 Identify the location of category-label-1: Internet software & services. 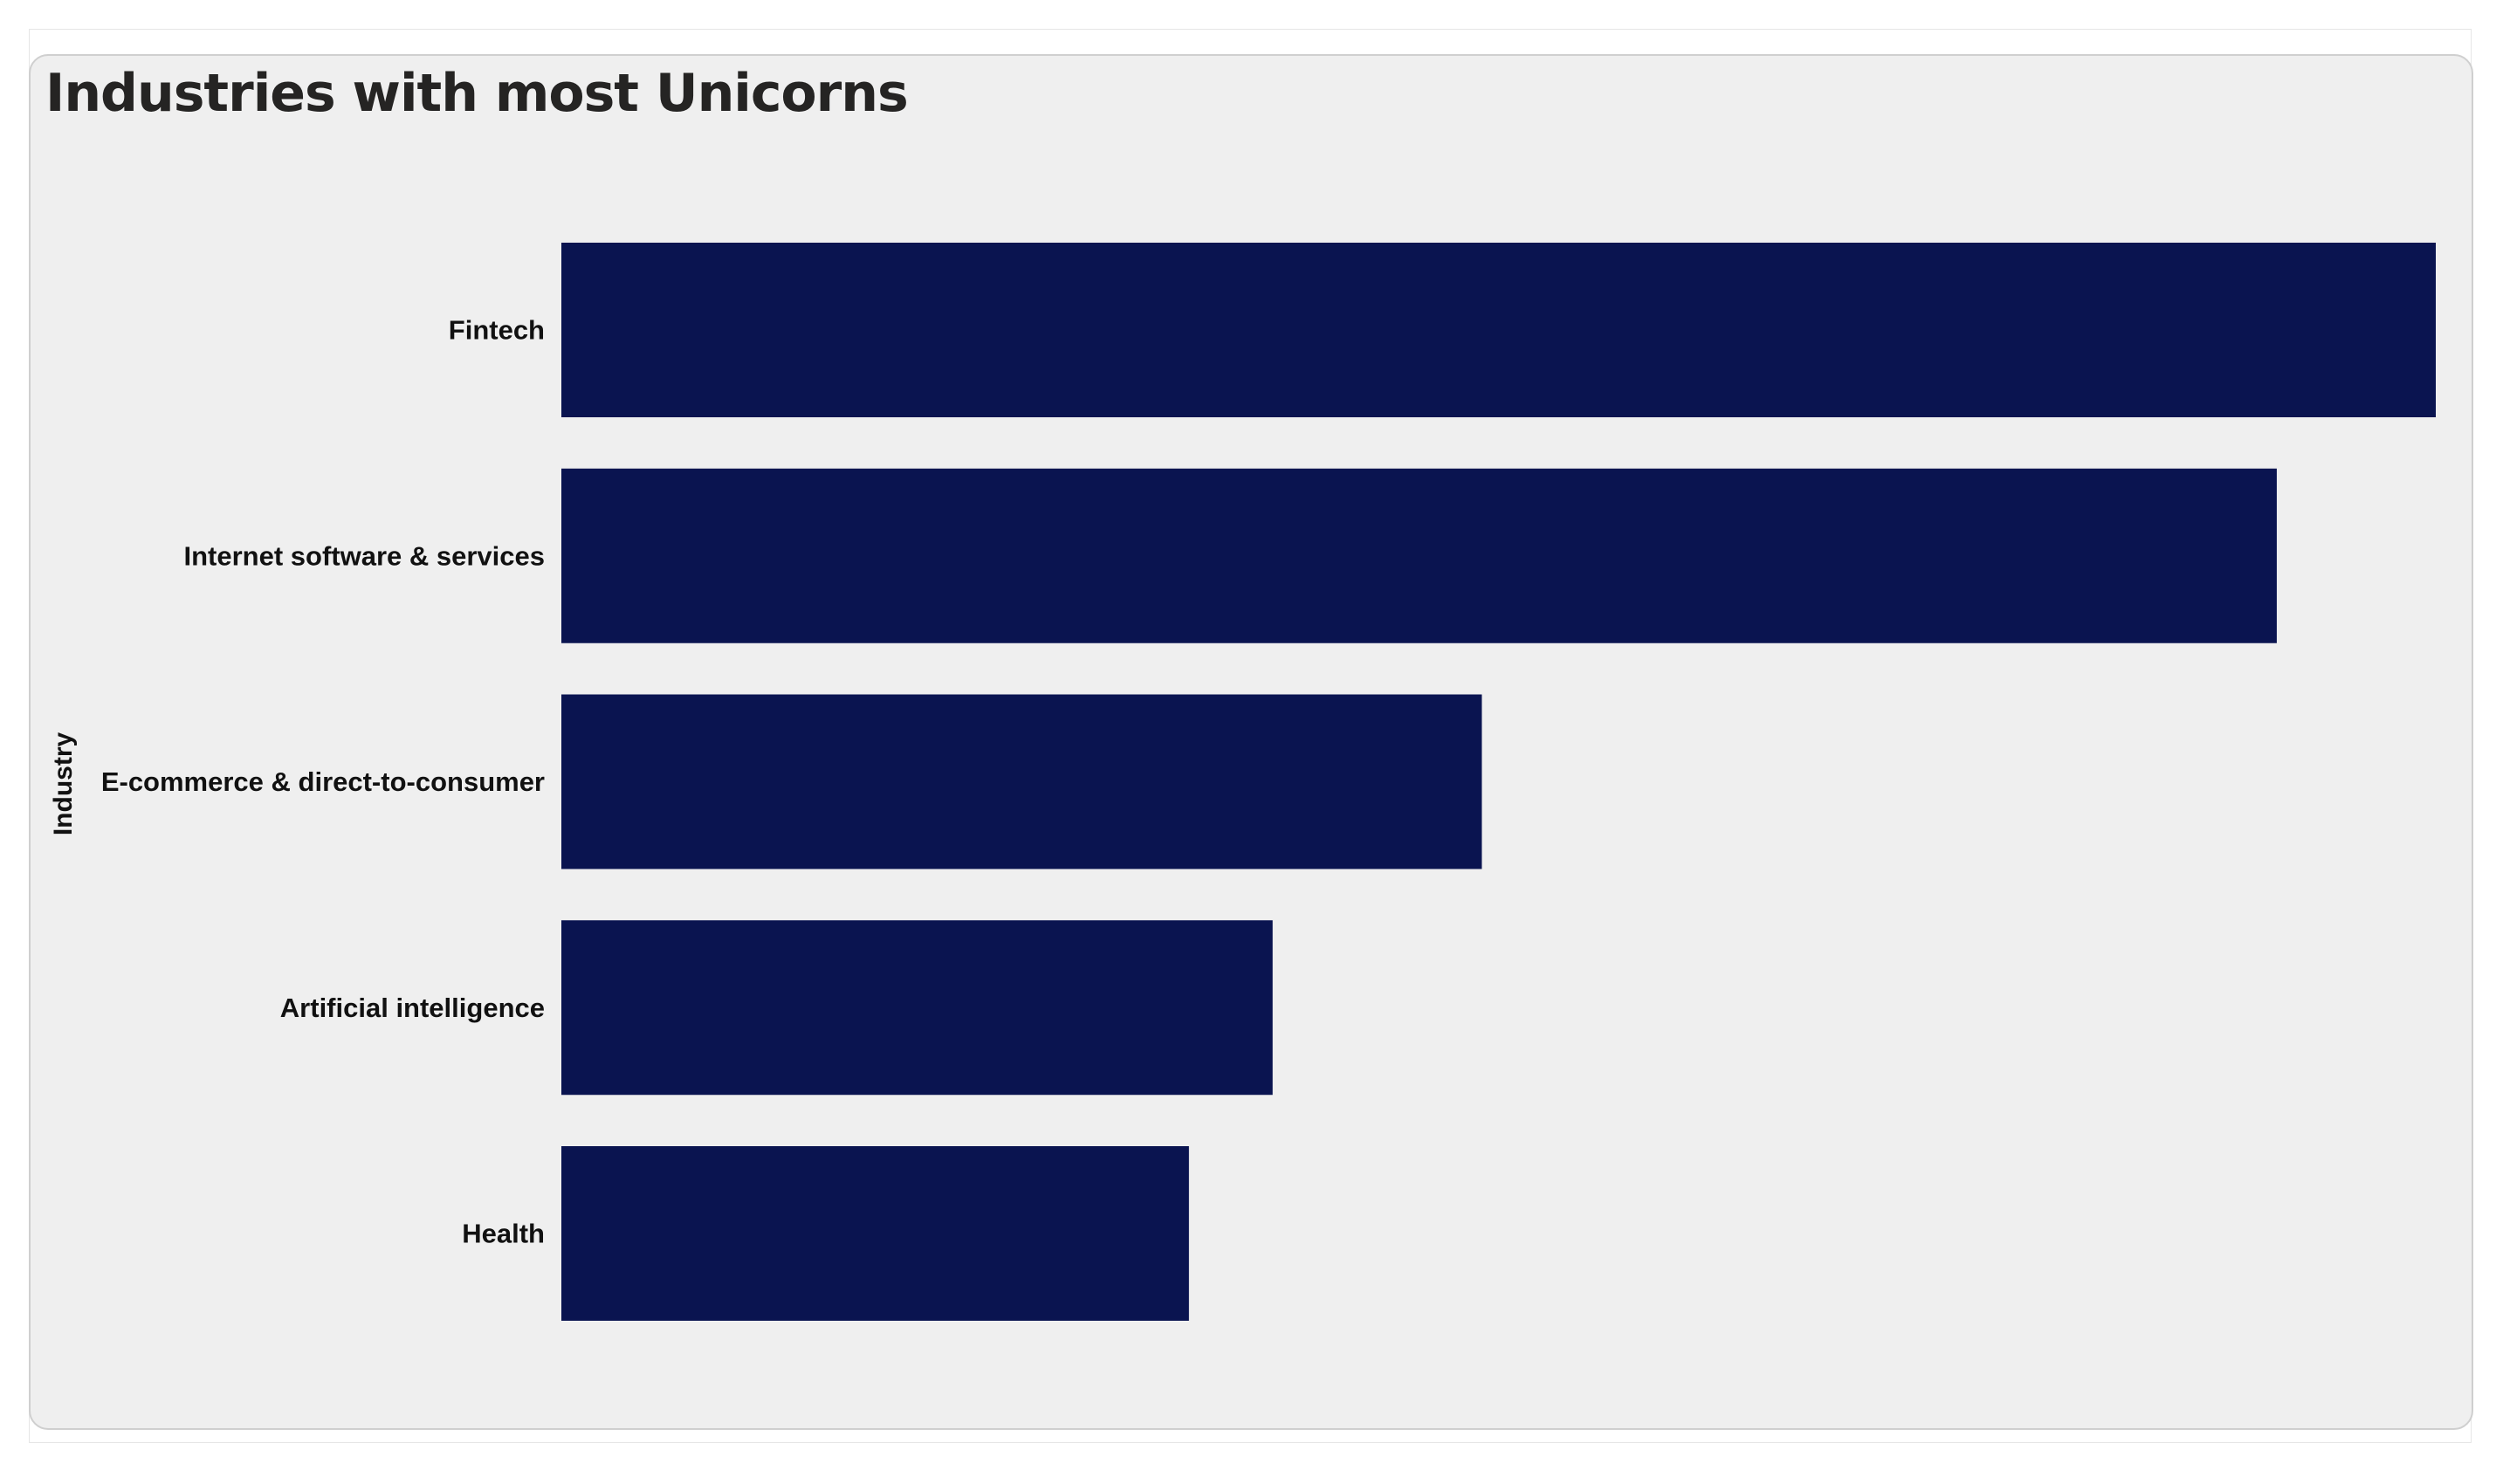
(364, 556).